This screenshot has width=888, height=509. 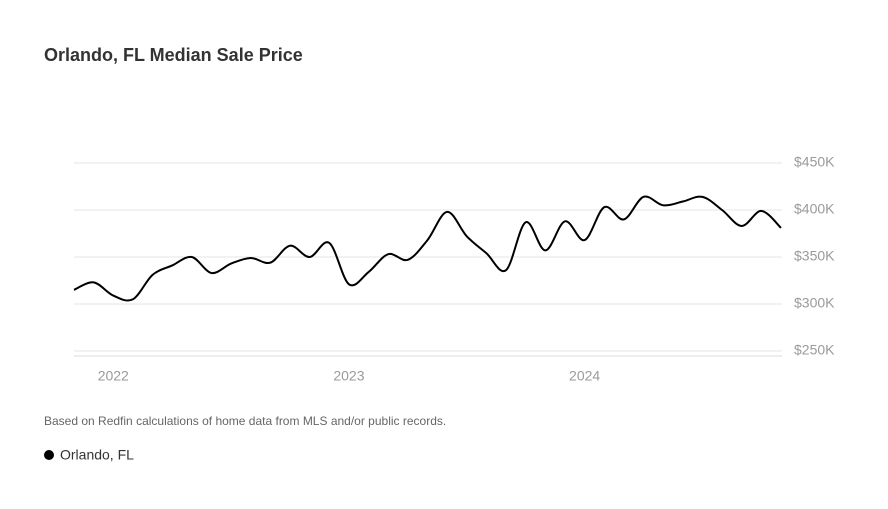 What do you see at coordinates (814, 350) in the screenshot?
I see `y-tick-label: $250K` at bounding box center [814, 350].